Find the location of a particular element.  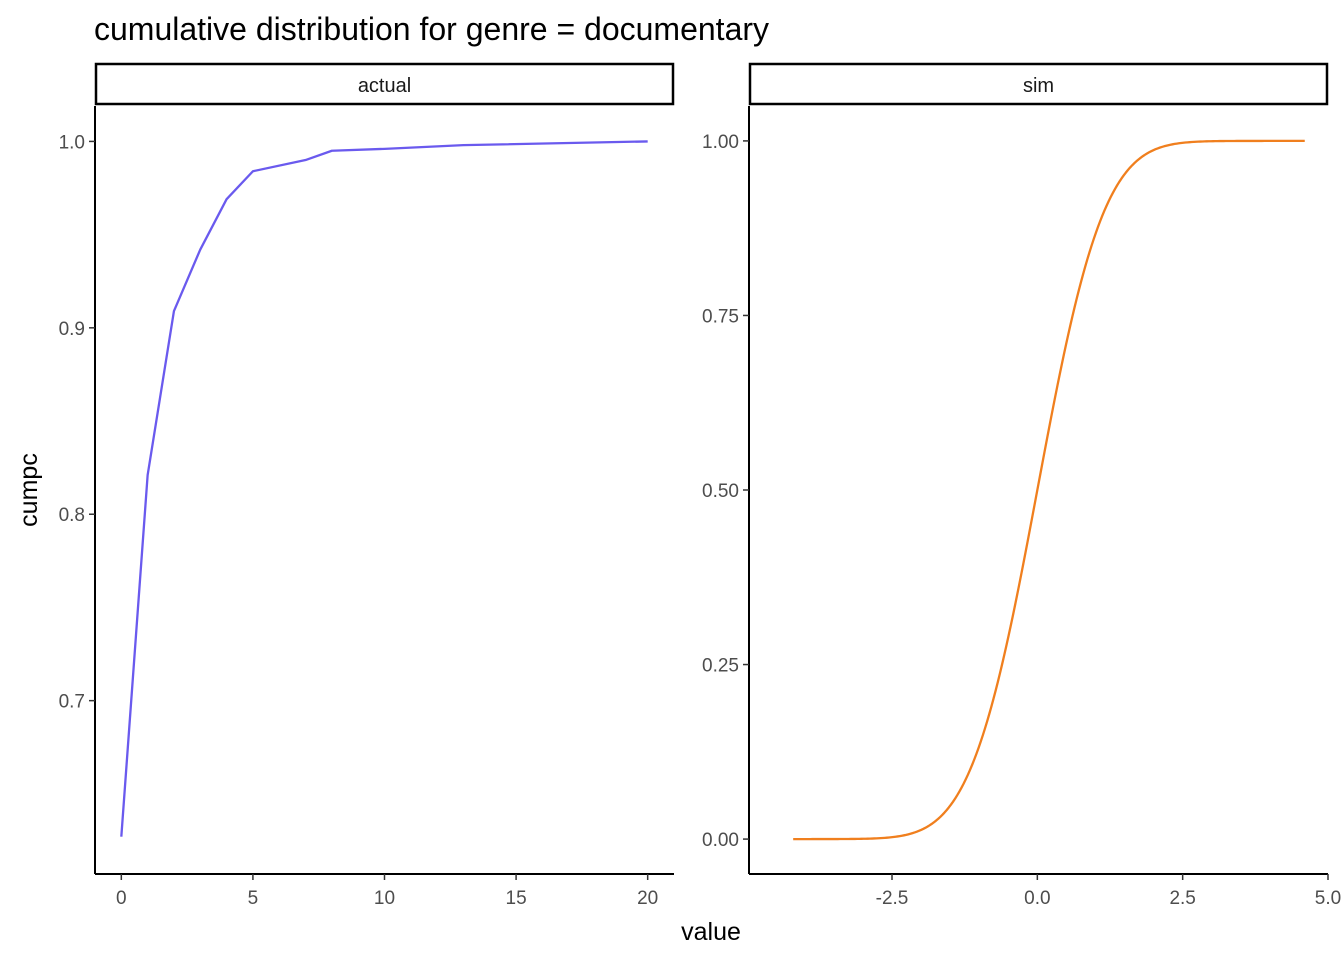

x-tick-label: 0 is located at coordinates (121, 898).